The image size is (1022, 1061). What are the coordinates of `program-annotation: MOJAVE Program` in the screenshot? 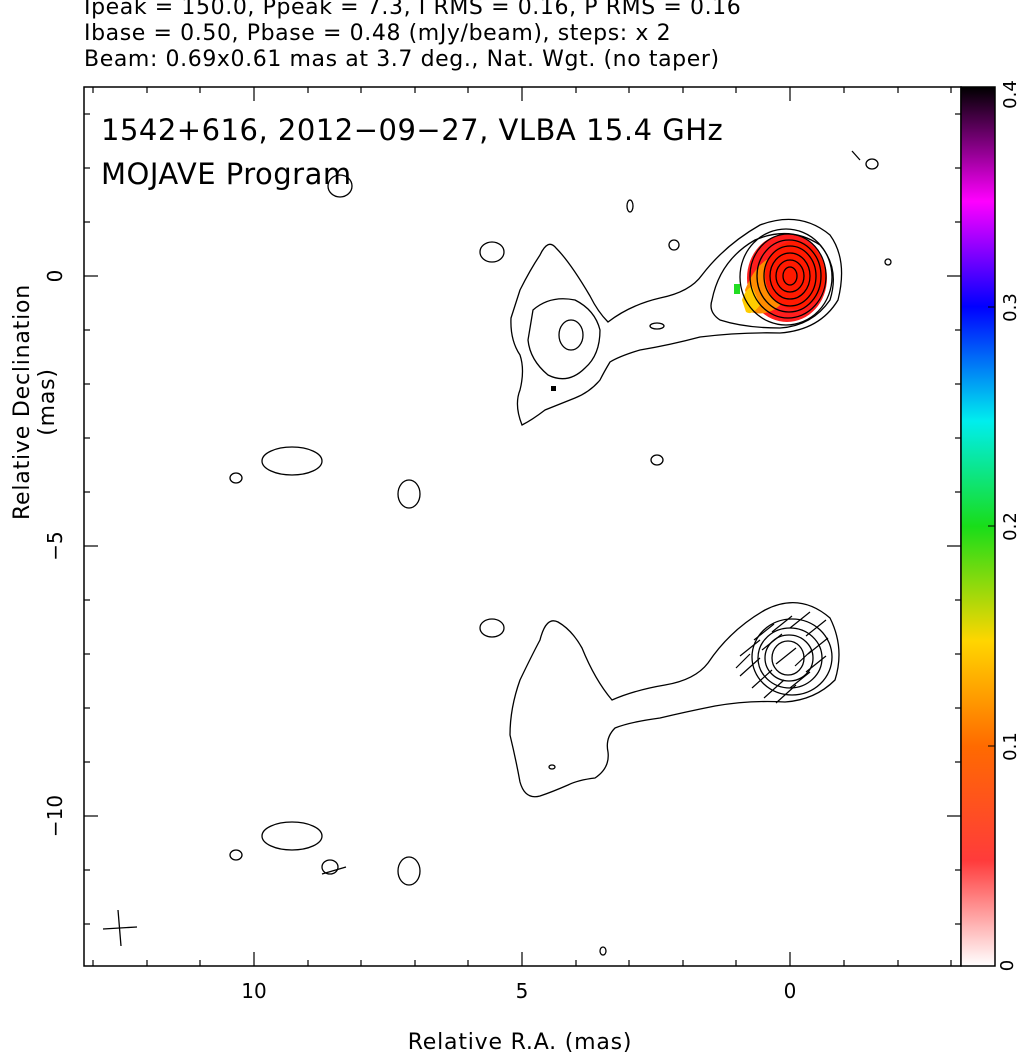 It's located at (226, 174).